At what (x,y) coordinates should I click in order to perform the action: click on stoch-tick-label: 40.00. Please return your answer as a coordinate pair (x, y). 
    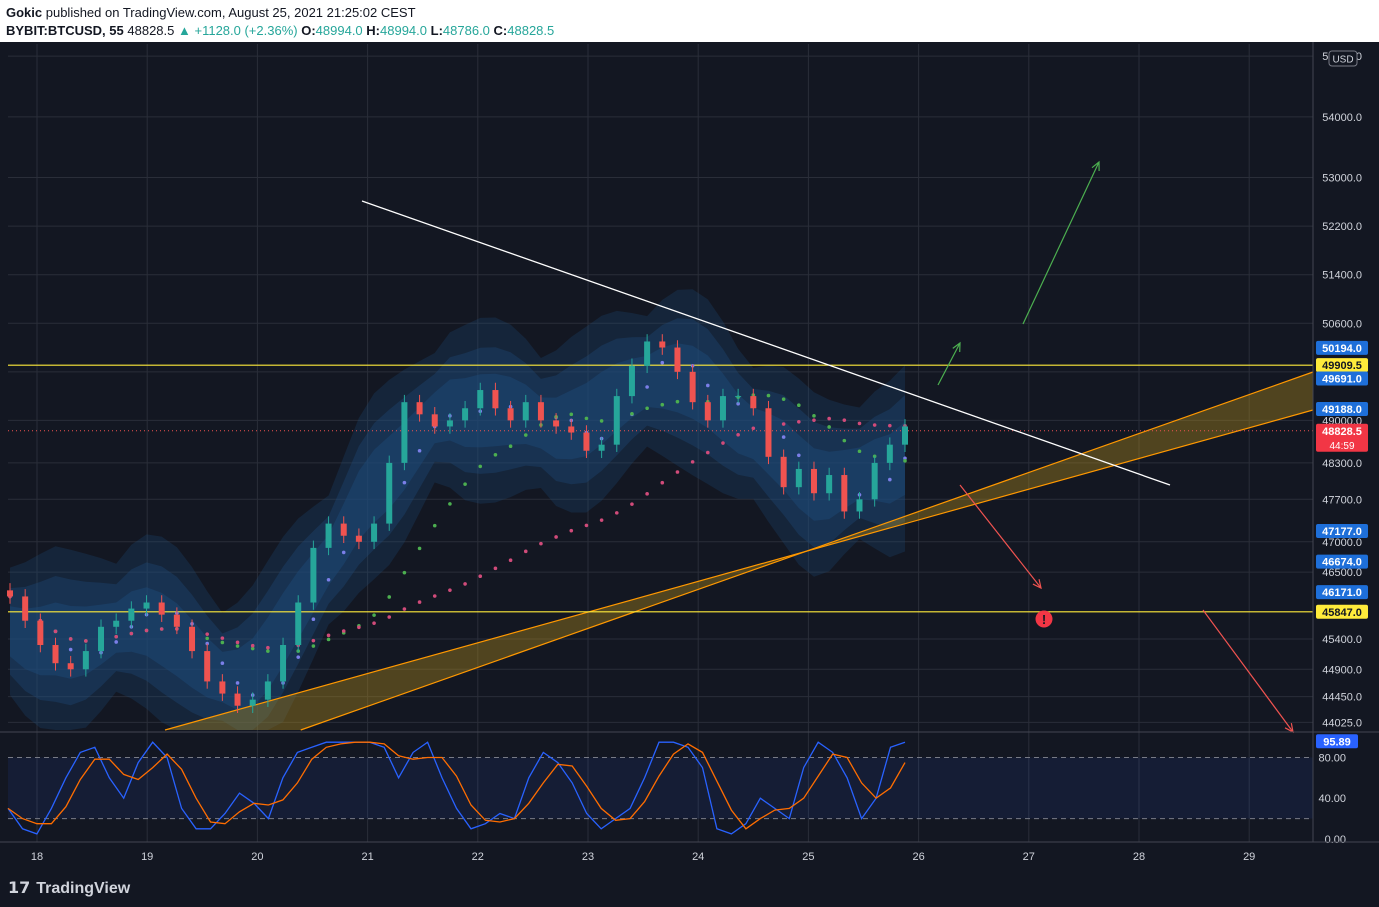
    Looking at the image, I should click on (1332, 799).